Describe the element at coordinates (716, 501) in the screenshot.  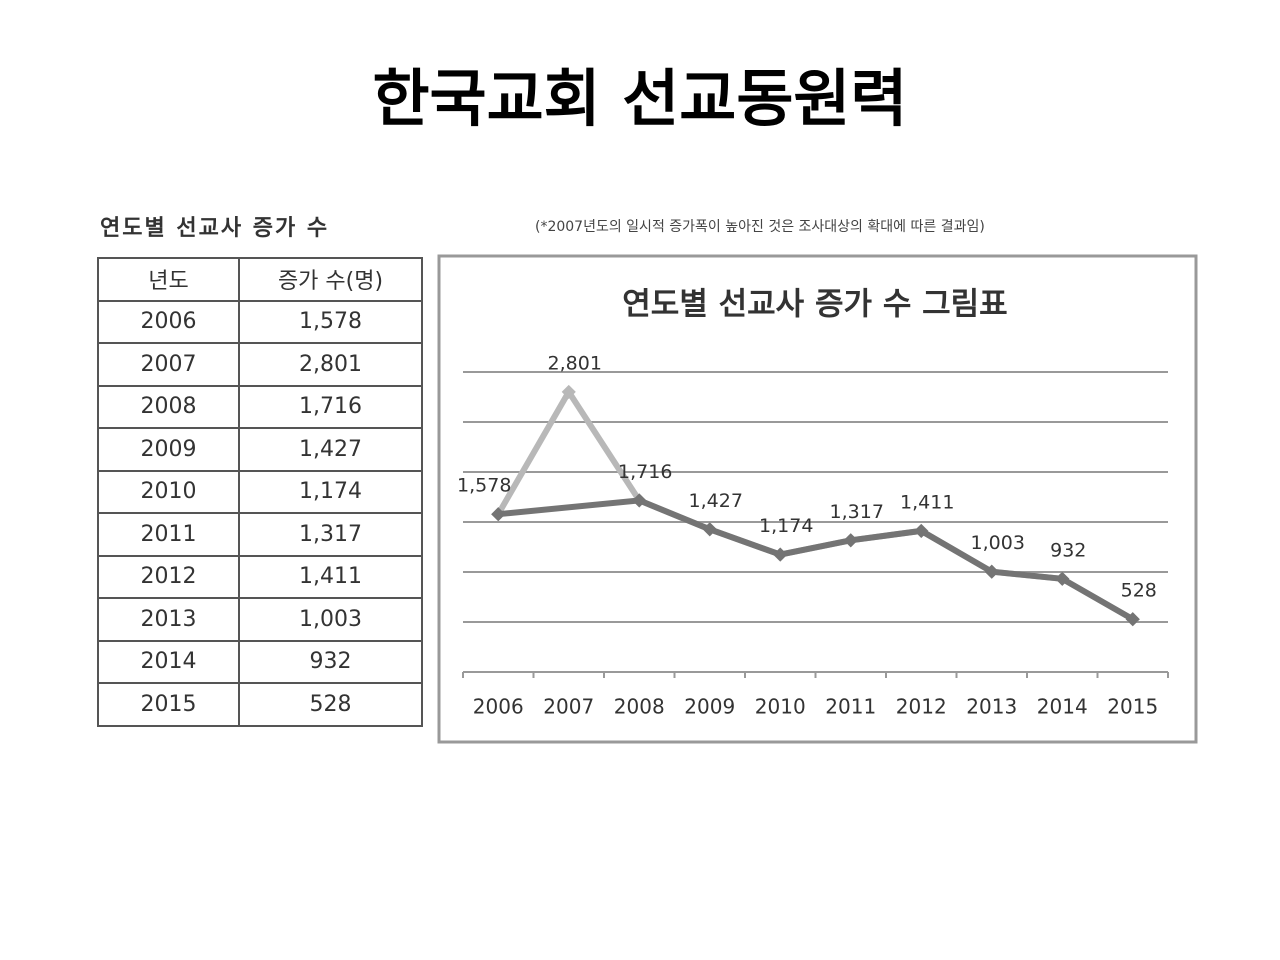
I see `data-label: 1,427` at that location.